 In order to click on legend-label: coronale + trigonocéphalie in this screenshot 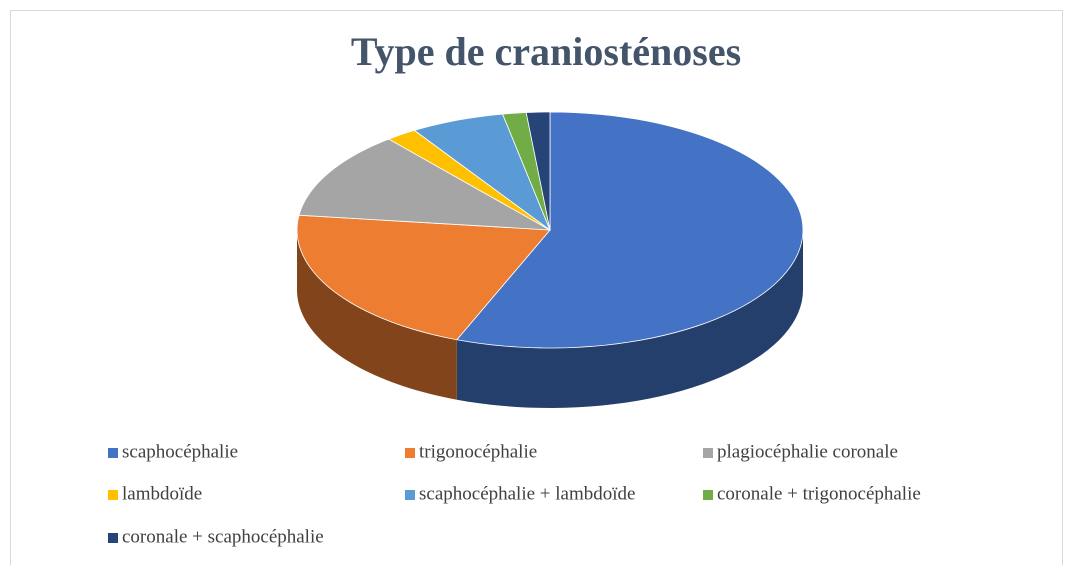, I will do `click(819, 493)`.